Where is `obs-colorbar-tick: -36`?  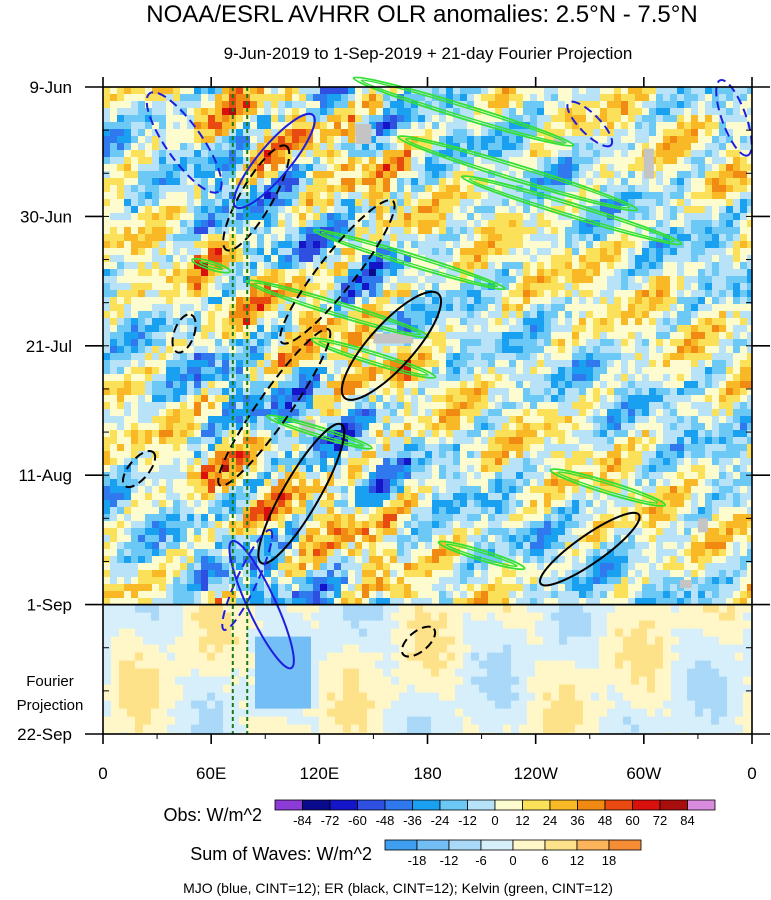 obs-colorbar-tick: -36 is located at coordinates (412, 820).